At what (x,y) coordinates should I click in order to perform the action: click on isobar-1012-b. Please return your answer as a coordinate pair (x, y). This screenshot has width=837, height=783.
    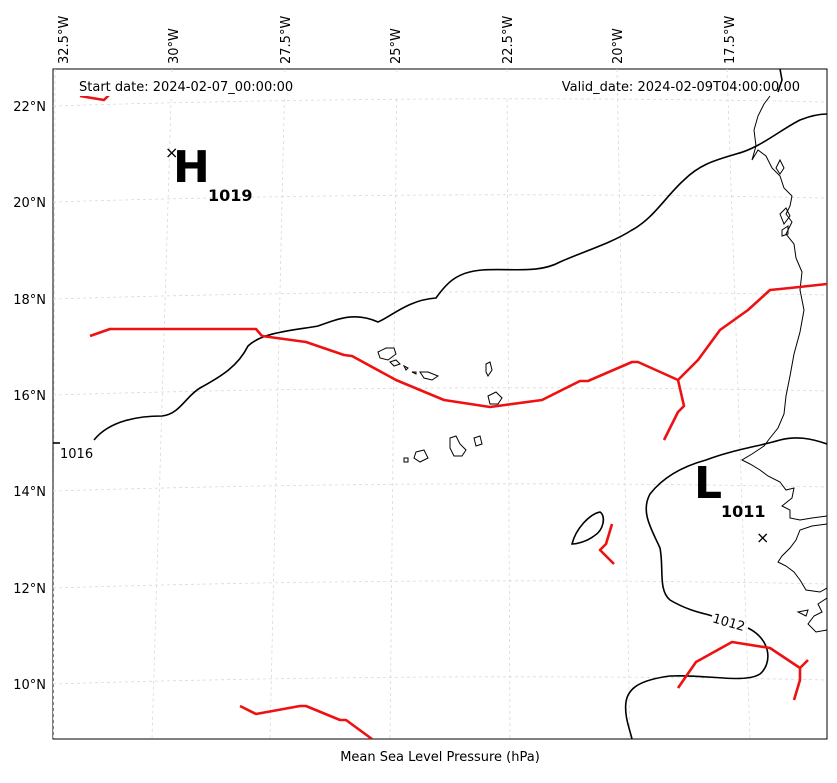
    Looking at the image, I should click on (696, 683).